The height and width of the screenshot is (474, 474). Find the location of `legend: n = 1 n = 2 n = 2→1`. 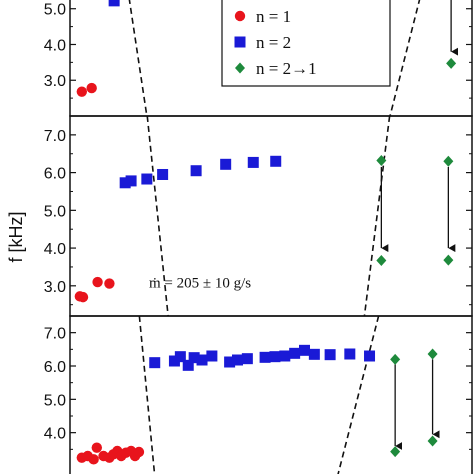

legend: n = 1 n = 2 n = 2→1 is located at coordinates (306, 43).